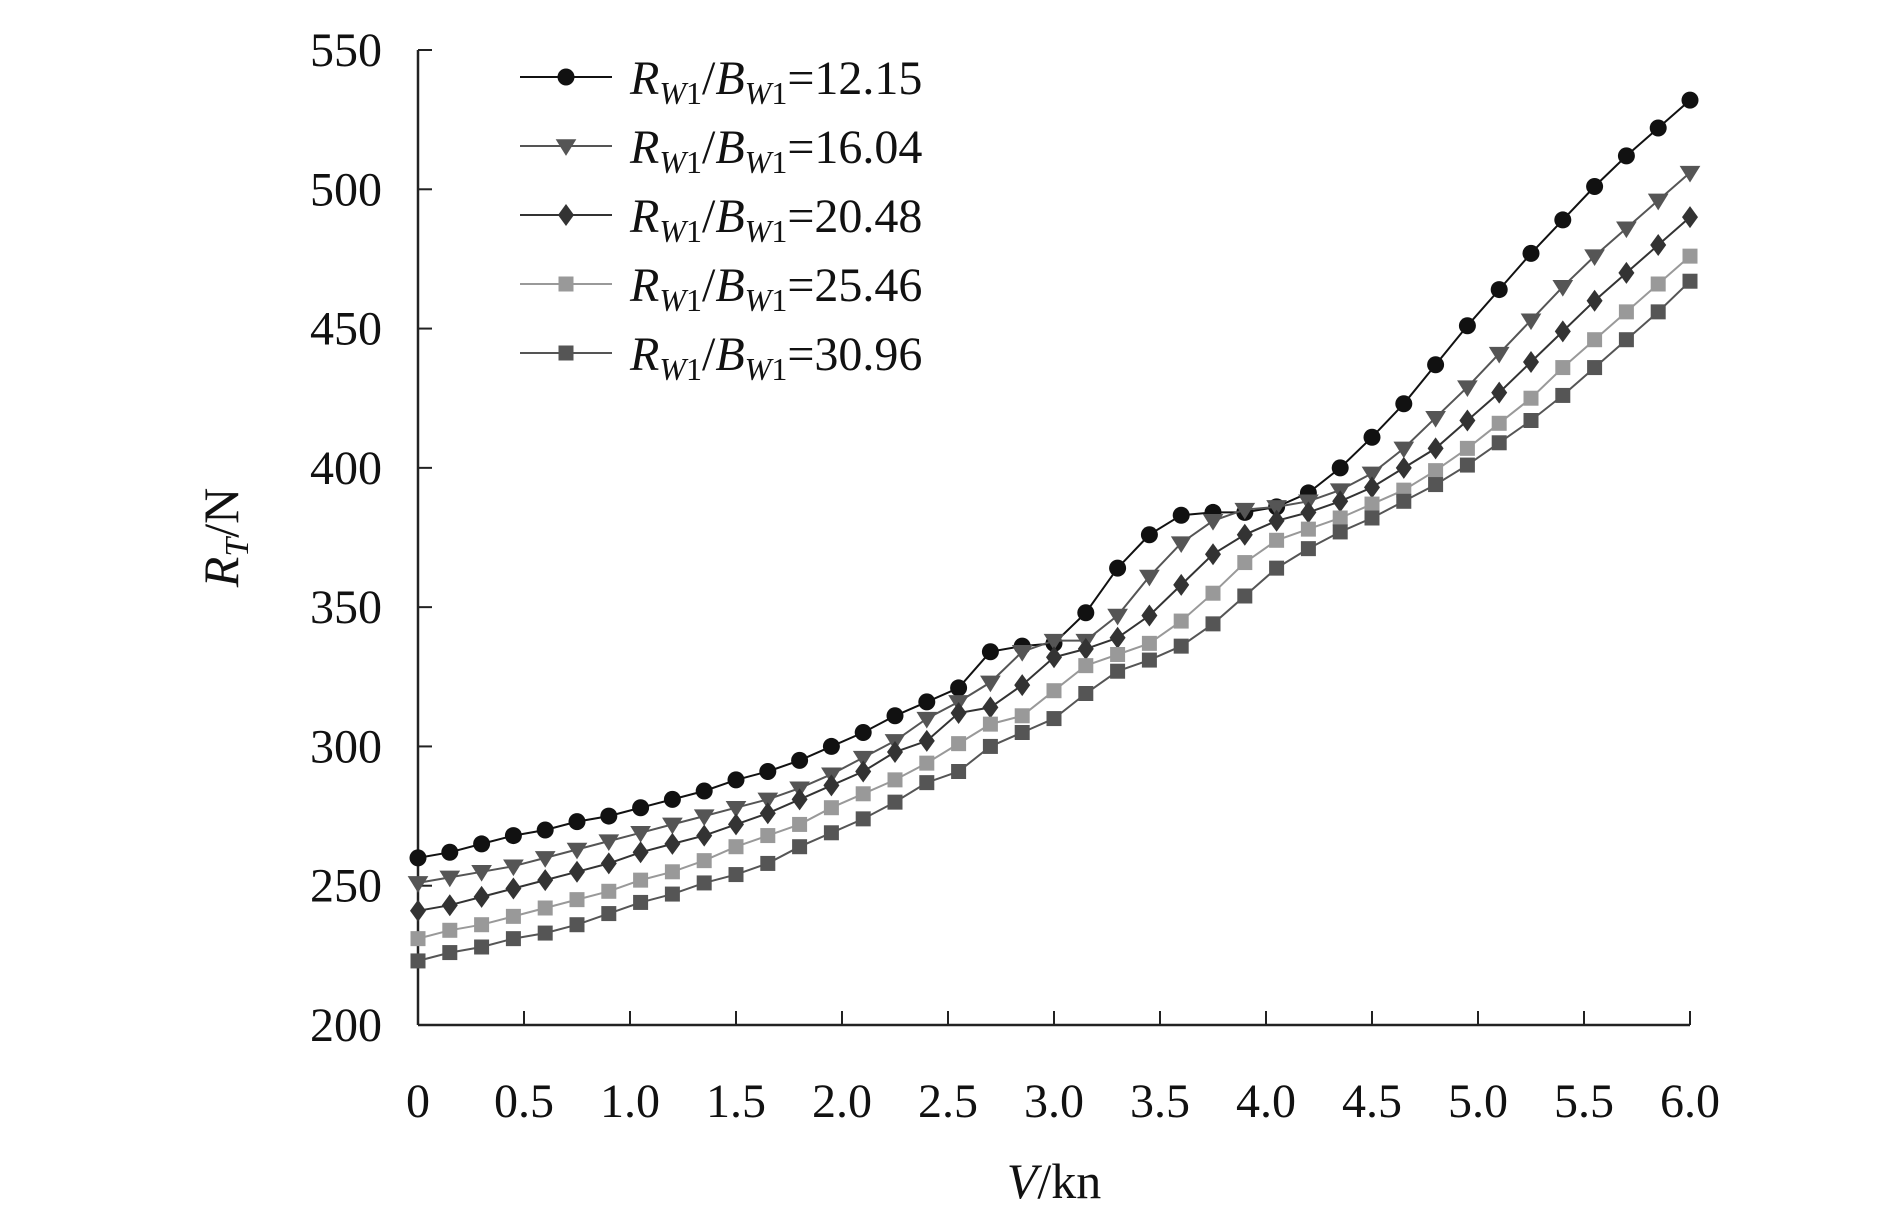  What do you see at coordinates (1054, 1101) in the screenshot?
I see `x-tick-label: 3.0` at bounding box center [1054, 1101].